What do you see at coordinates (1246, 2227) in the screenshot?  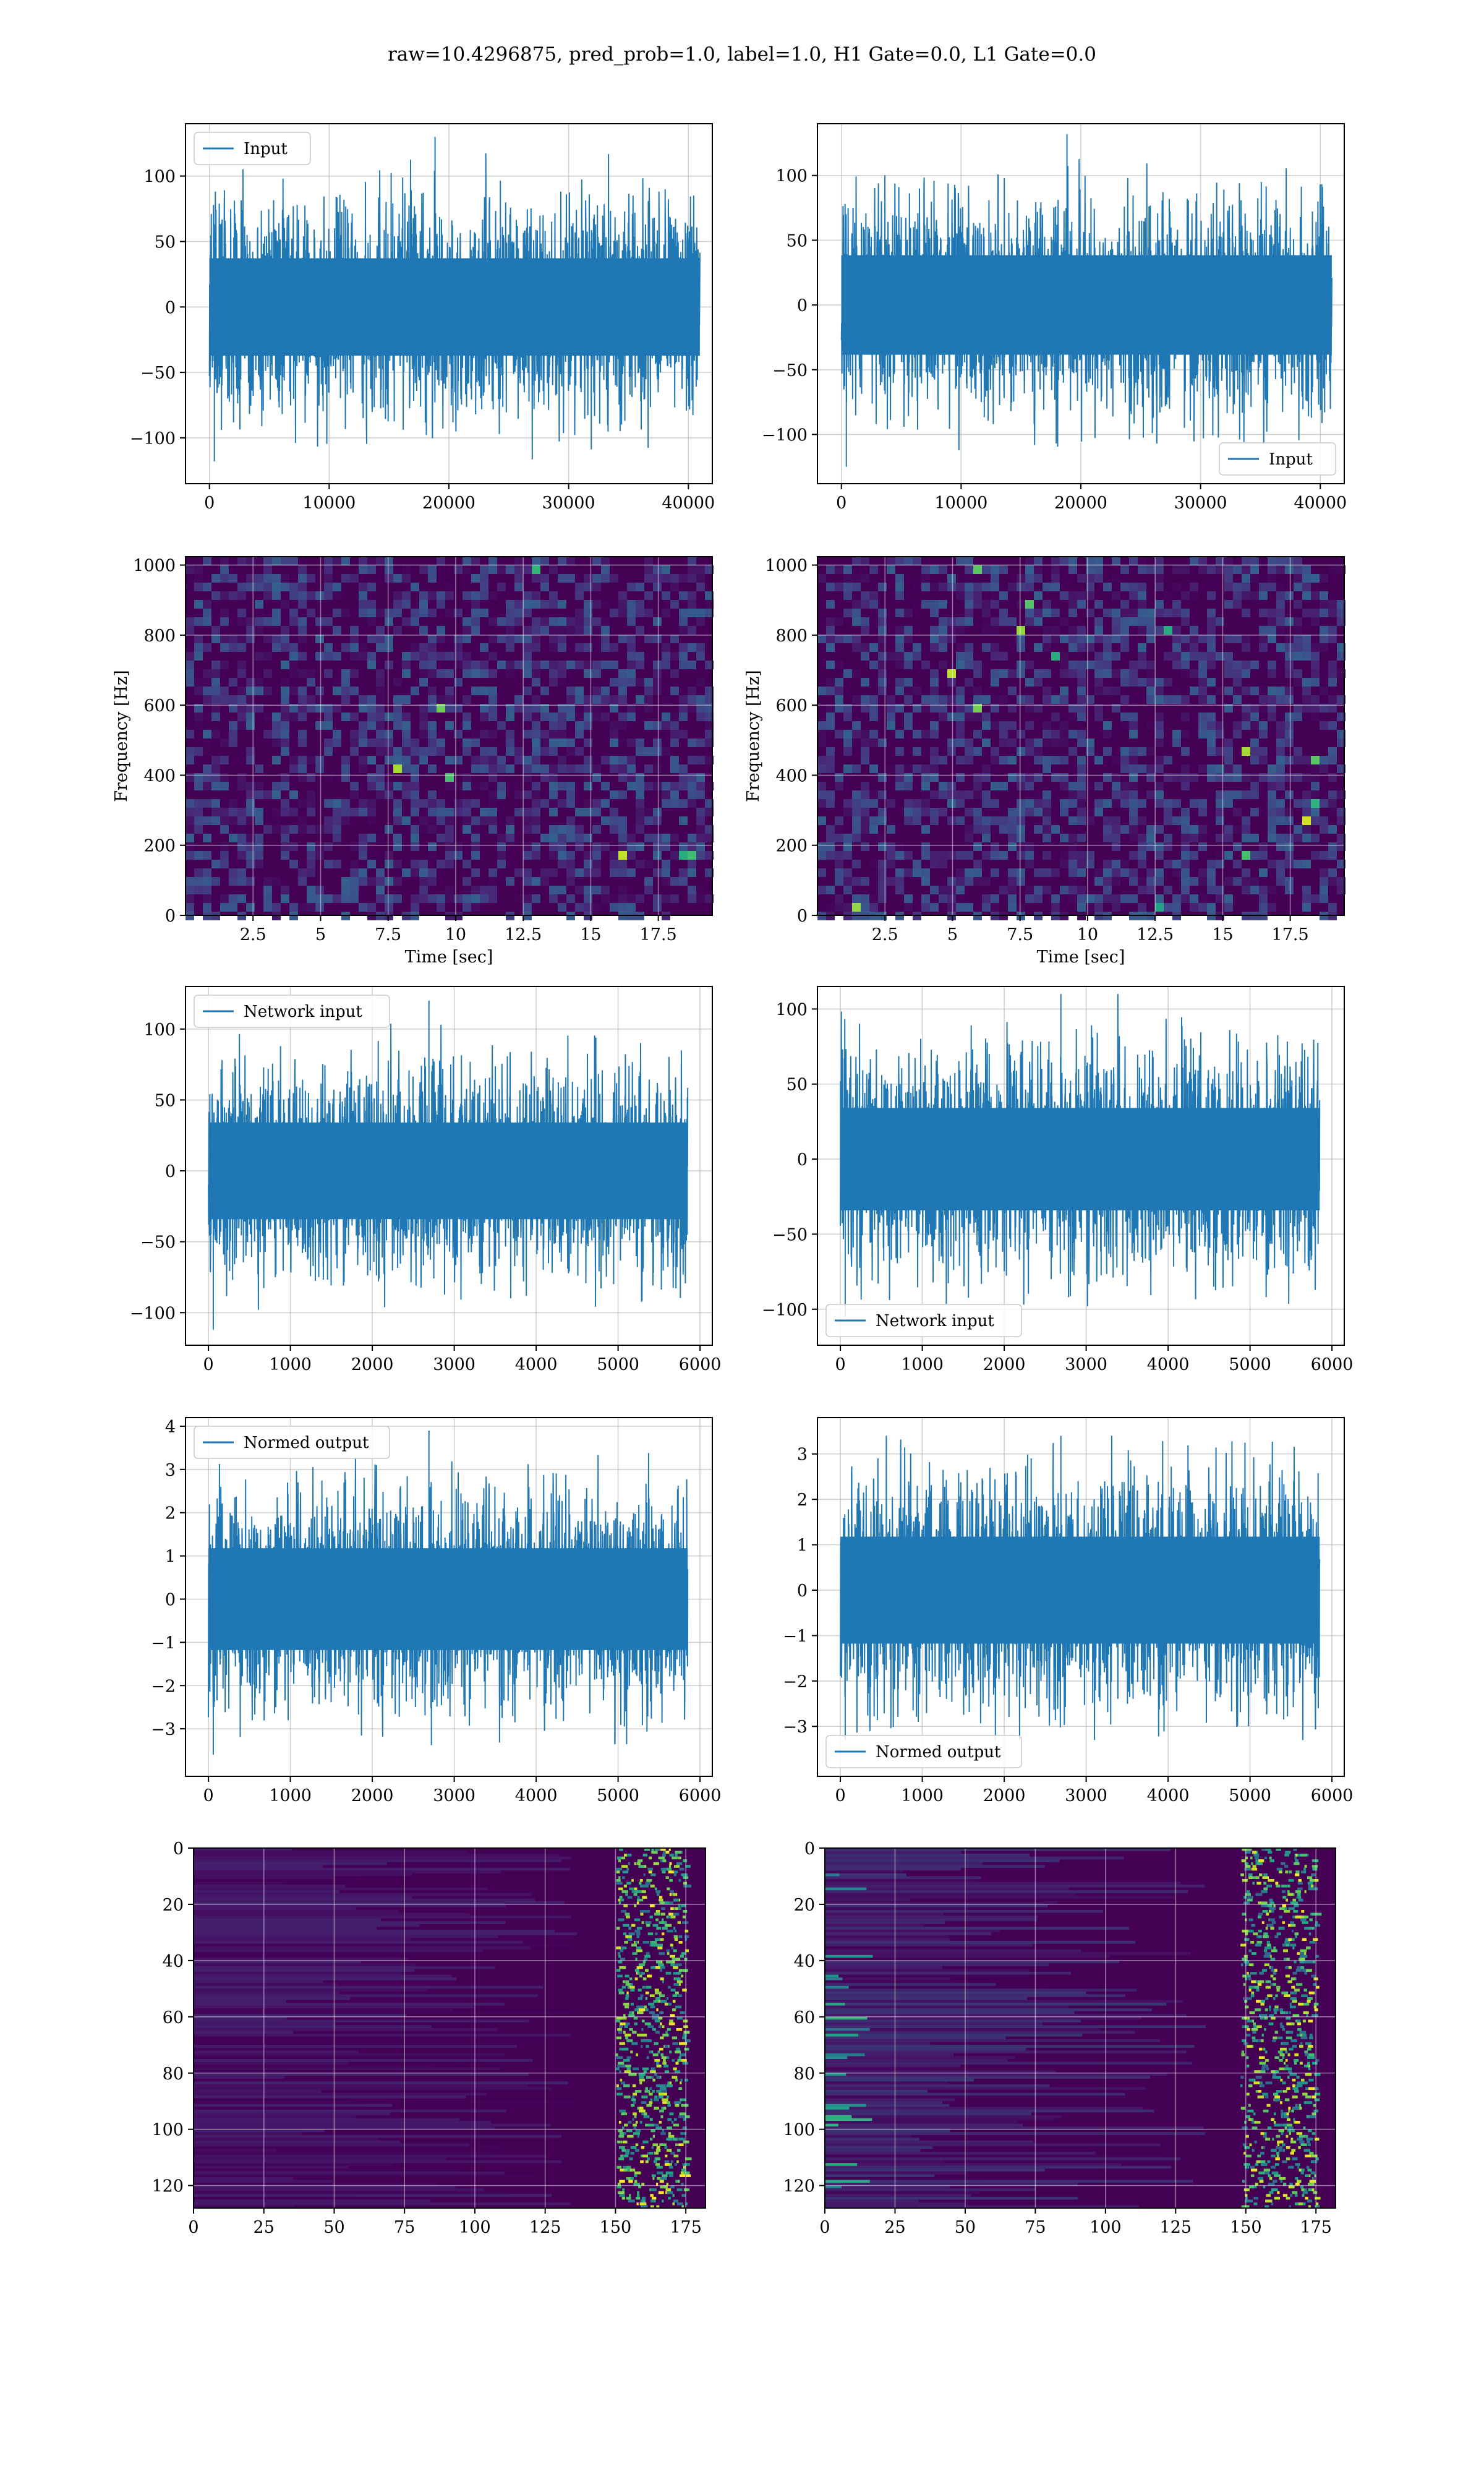 I see `x-tick-label: 150` at bounding box center [1246, 2227].